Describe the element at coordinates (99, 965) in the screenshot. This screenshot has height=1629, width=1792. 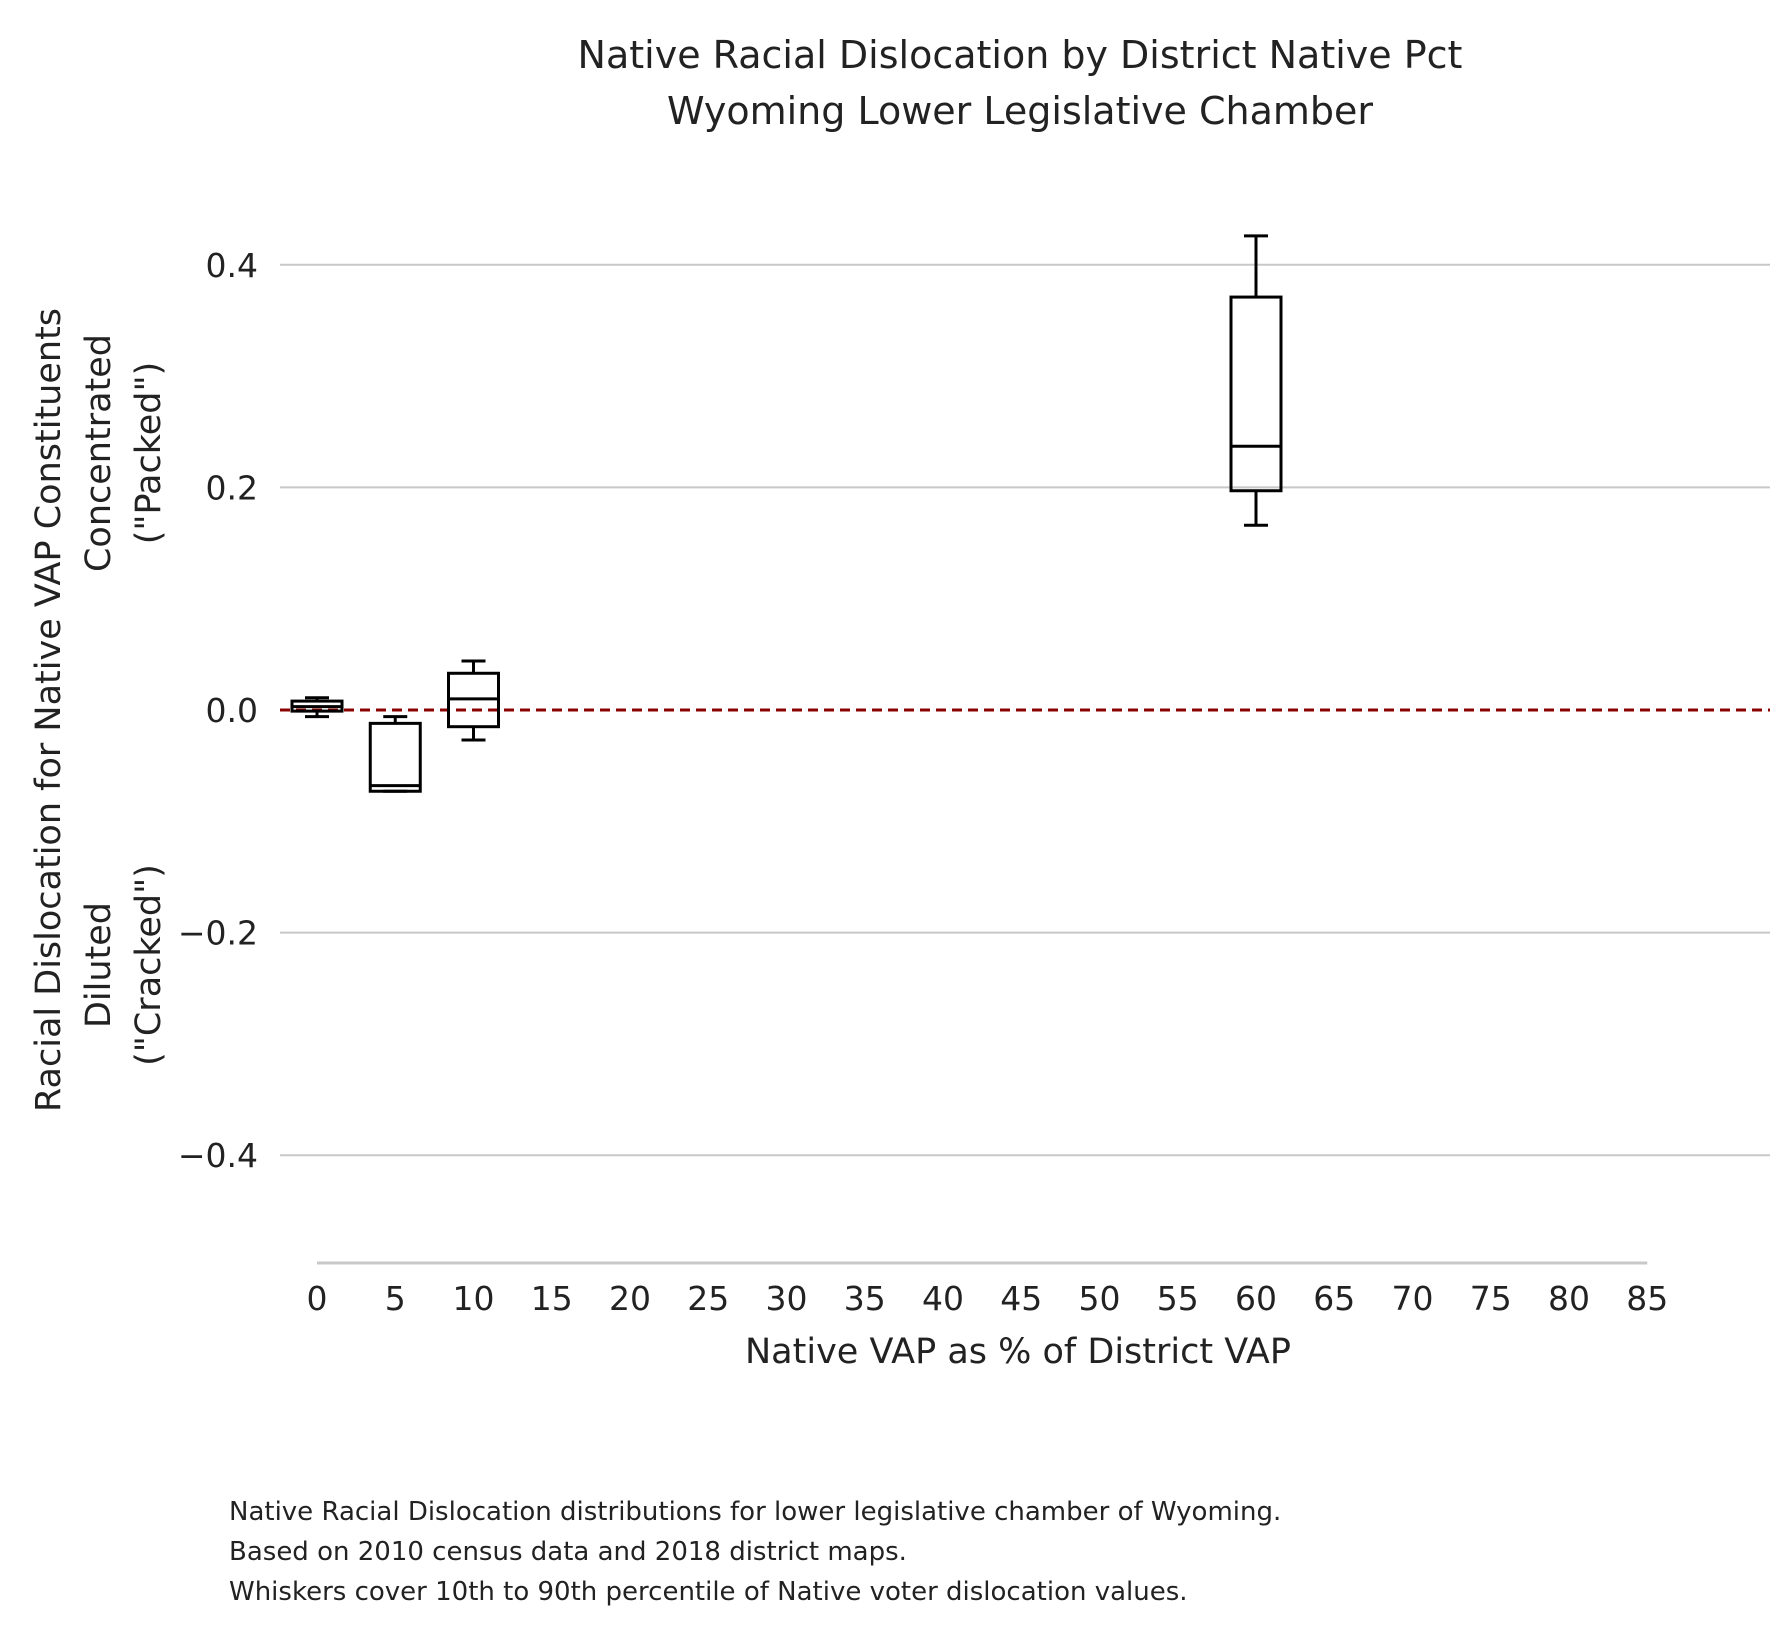
I see `y-axis-label-diluted: Diluted` at that location.